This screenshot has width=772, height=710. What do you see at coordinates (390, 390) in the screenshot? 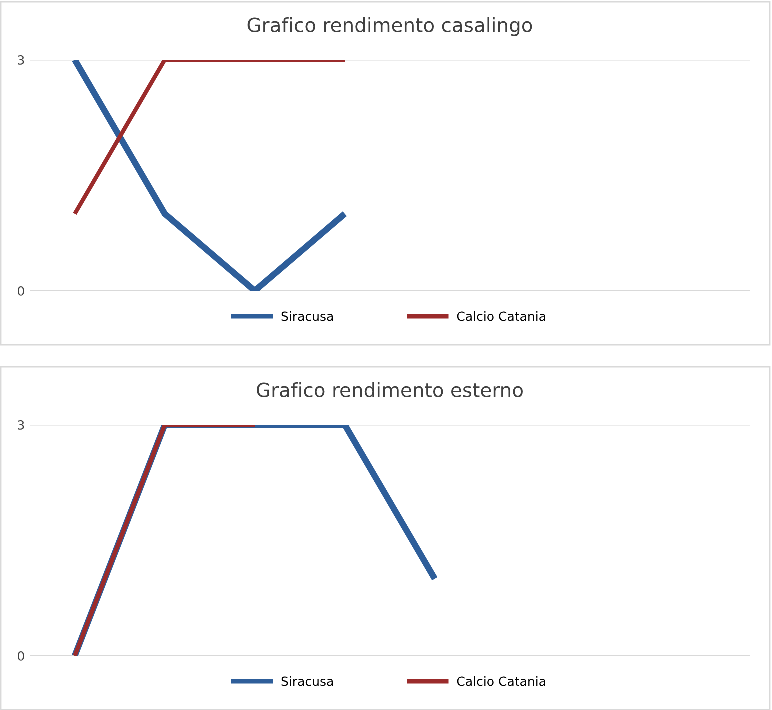
I see `chart-title: Grafico rendimento esterno` at bounding box center [390, 390].